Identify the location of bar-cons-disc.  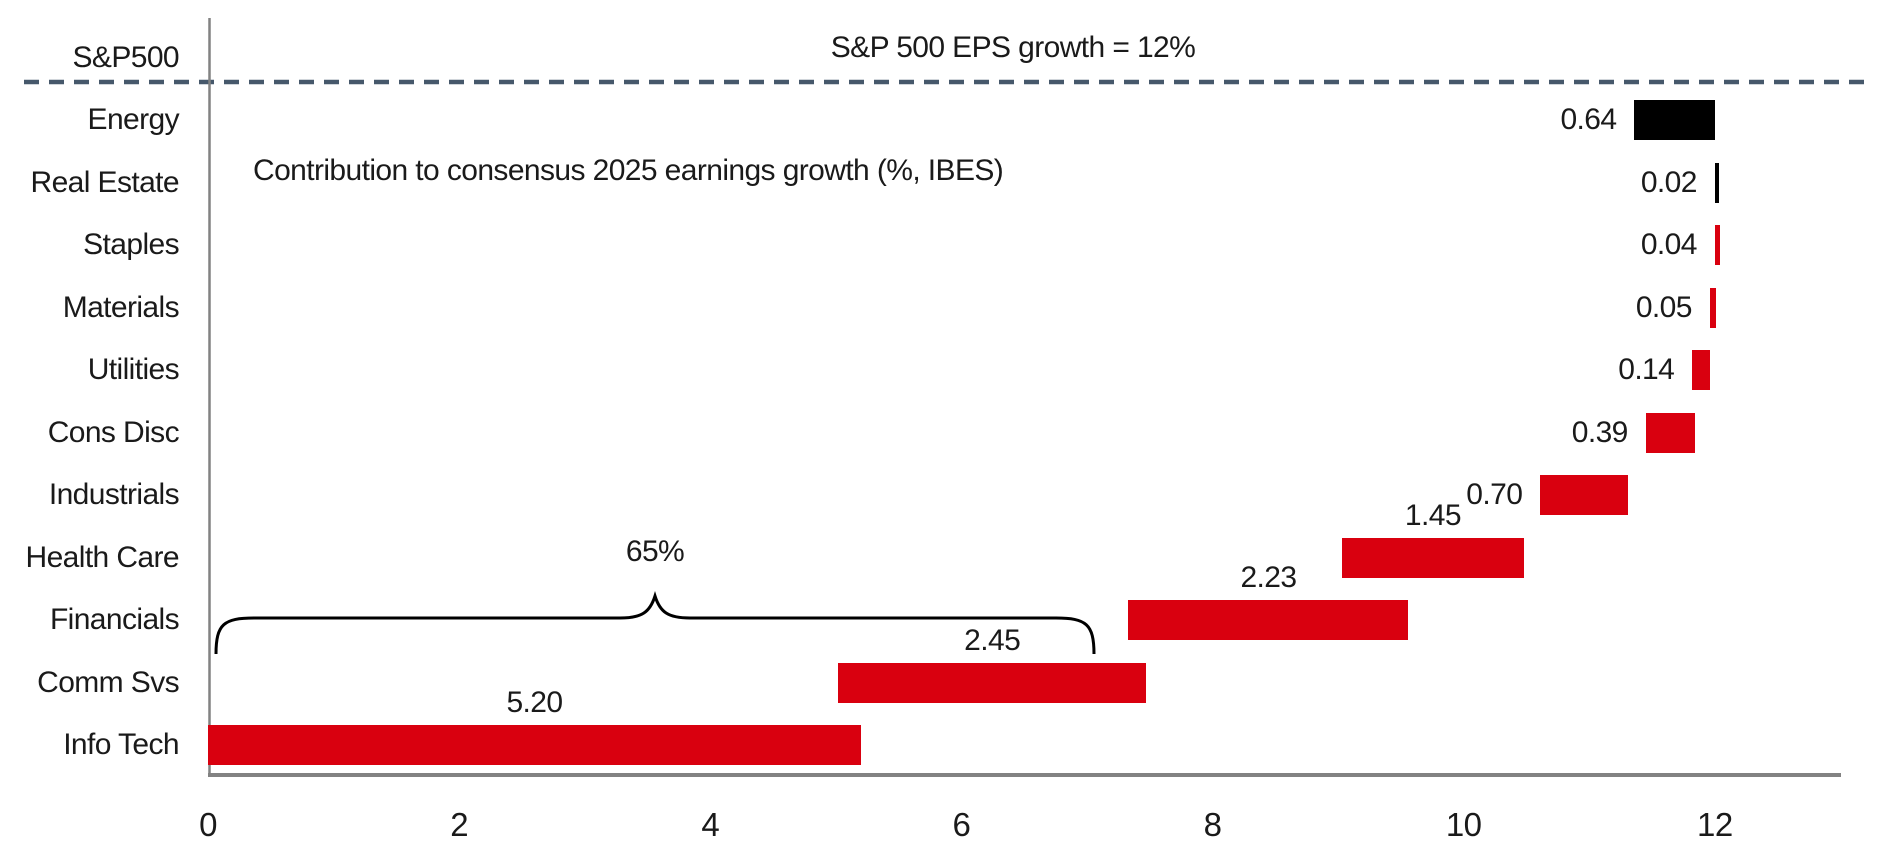
(1670, 432).